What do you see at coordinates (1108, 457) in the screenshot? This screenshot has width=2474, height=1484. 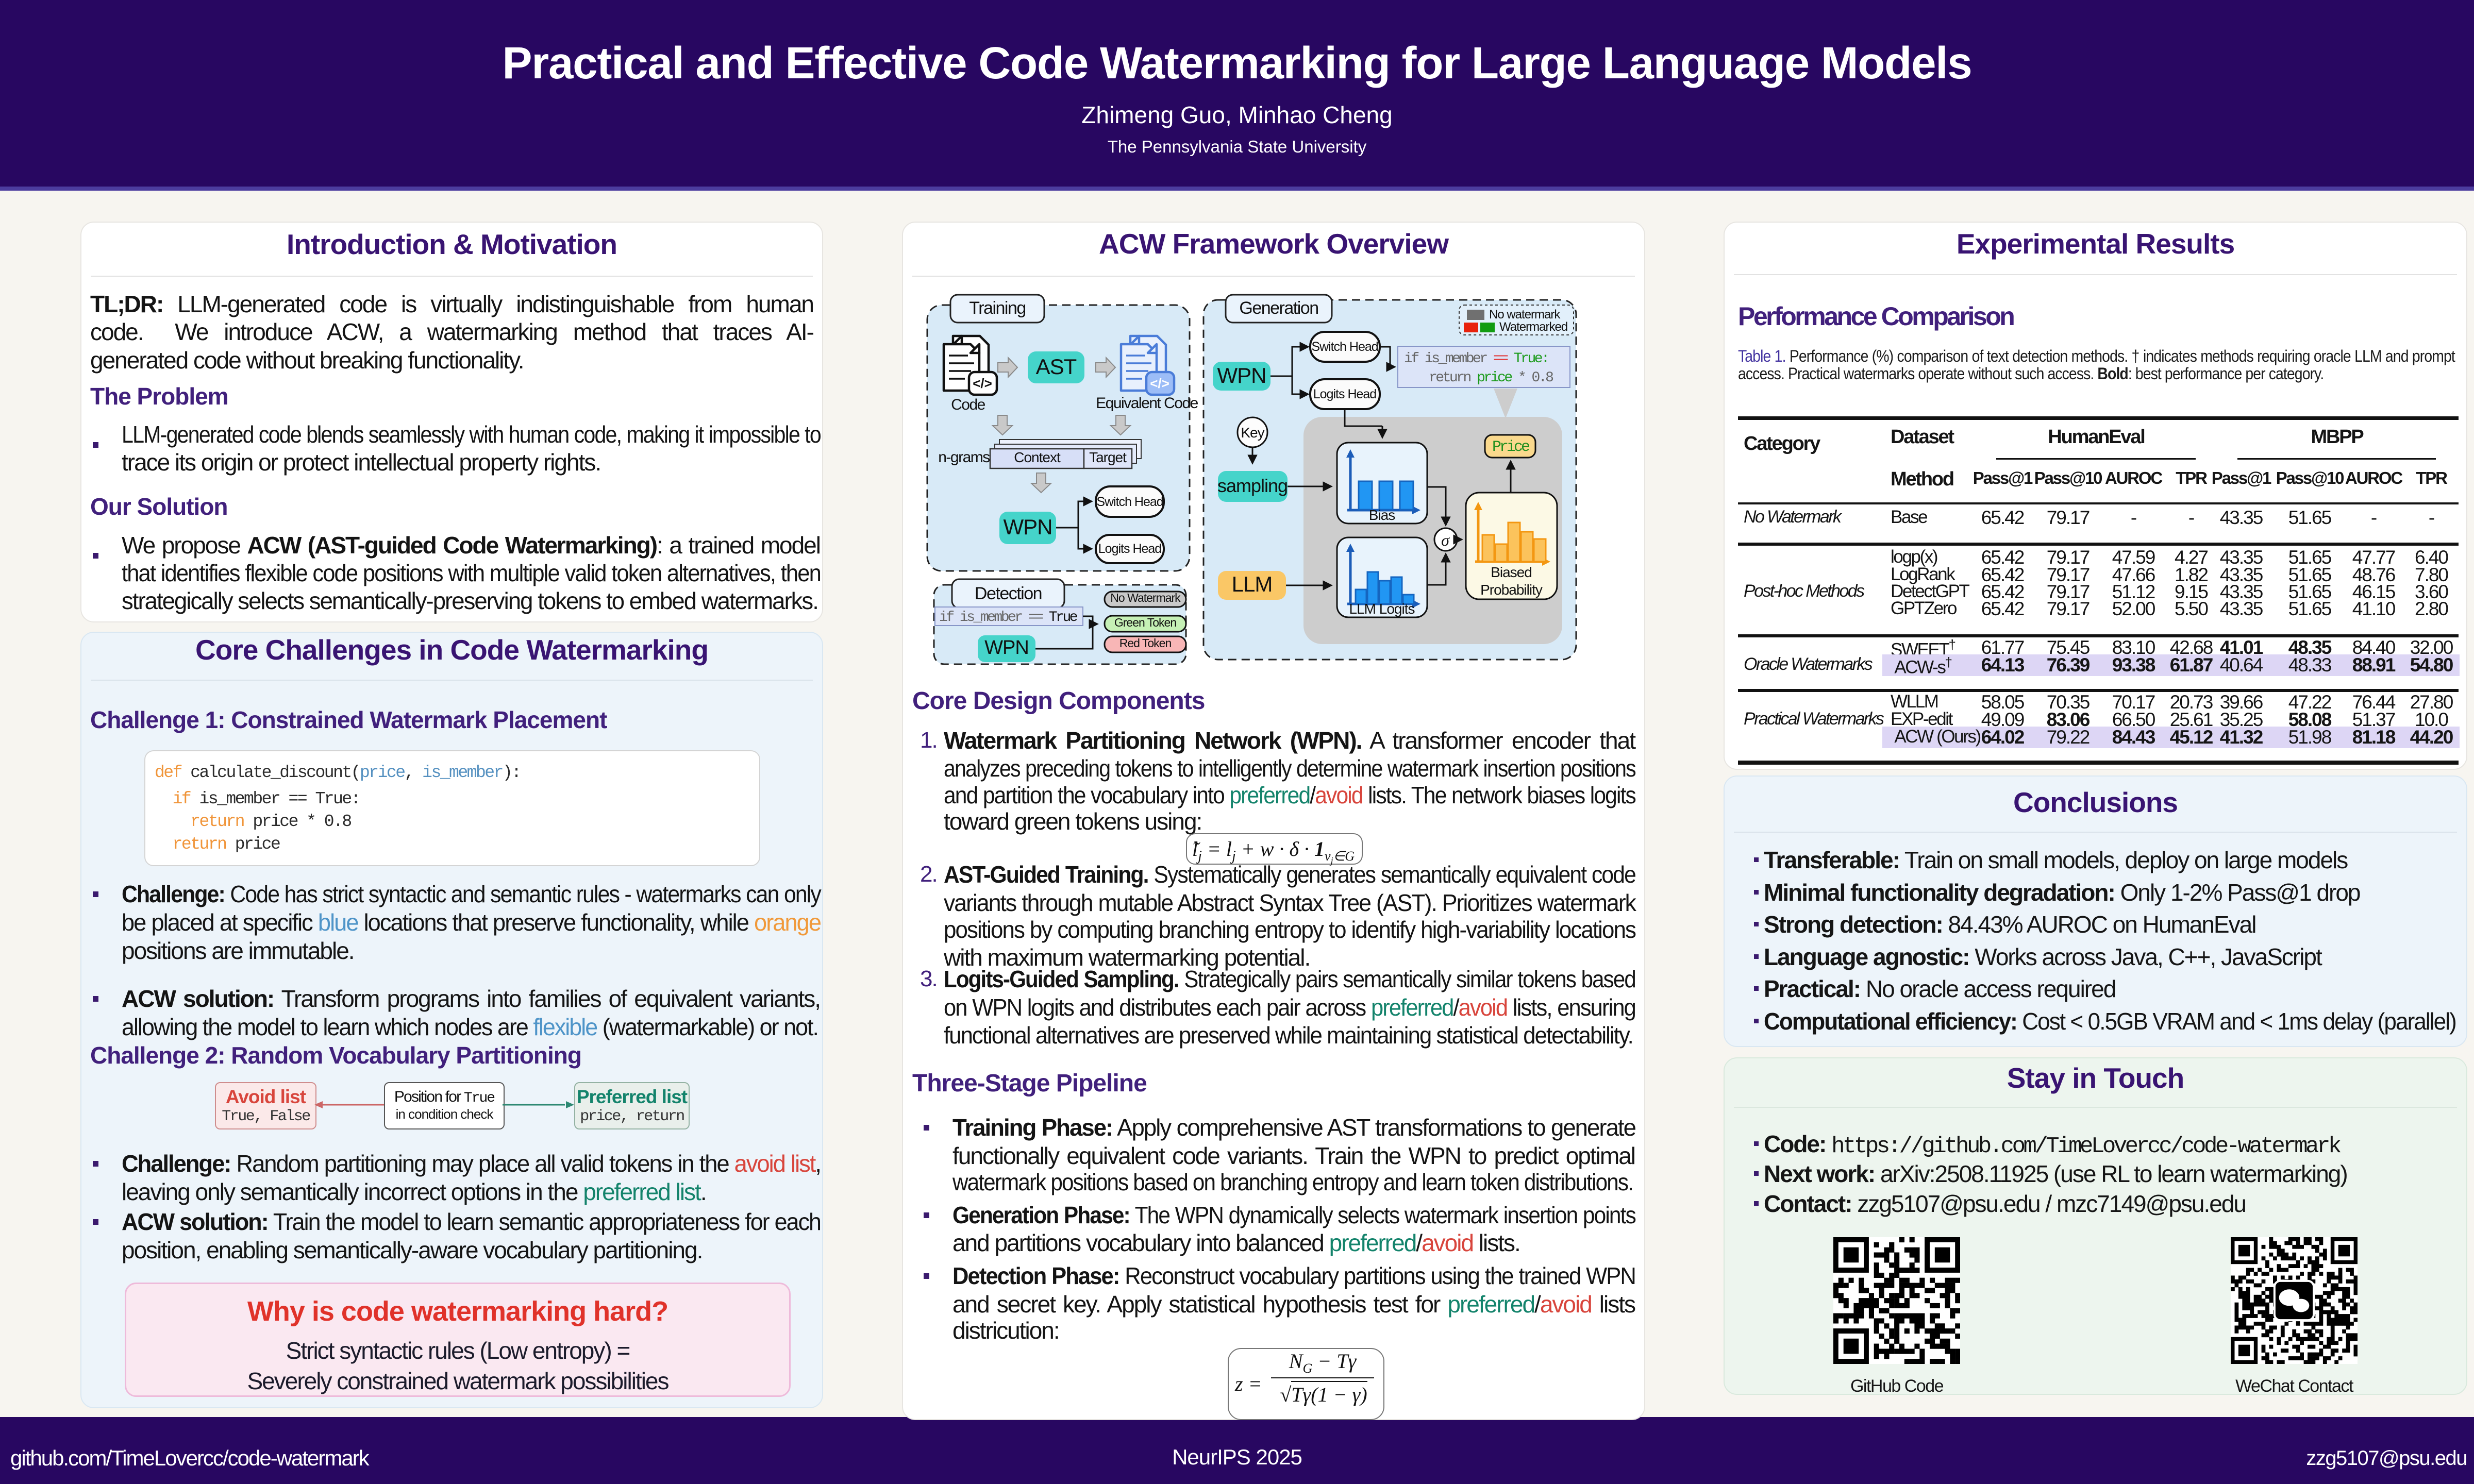 I see `svg-text: Target` at bounding box center [1108, 457].